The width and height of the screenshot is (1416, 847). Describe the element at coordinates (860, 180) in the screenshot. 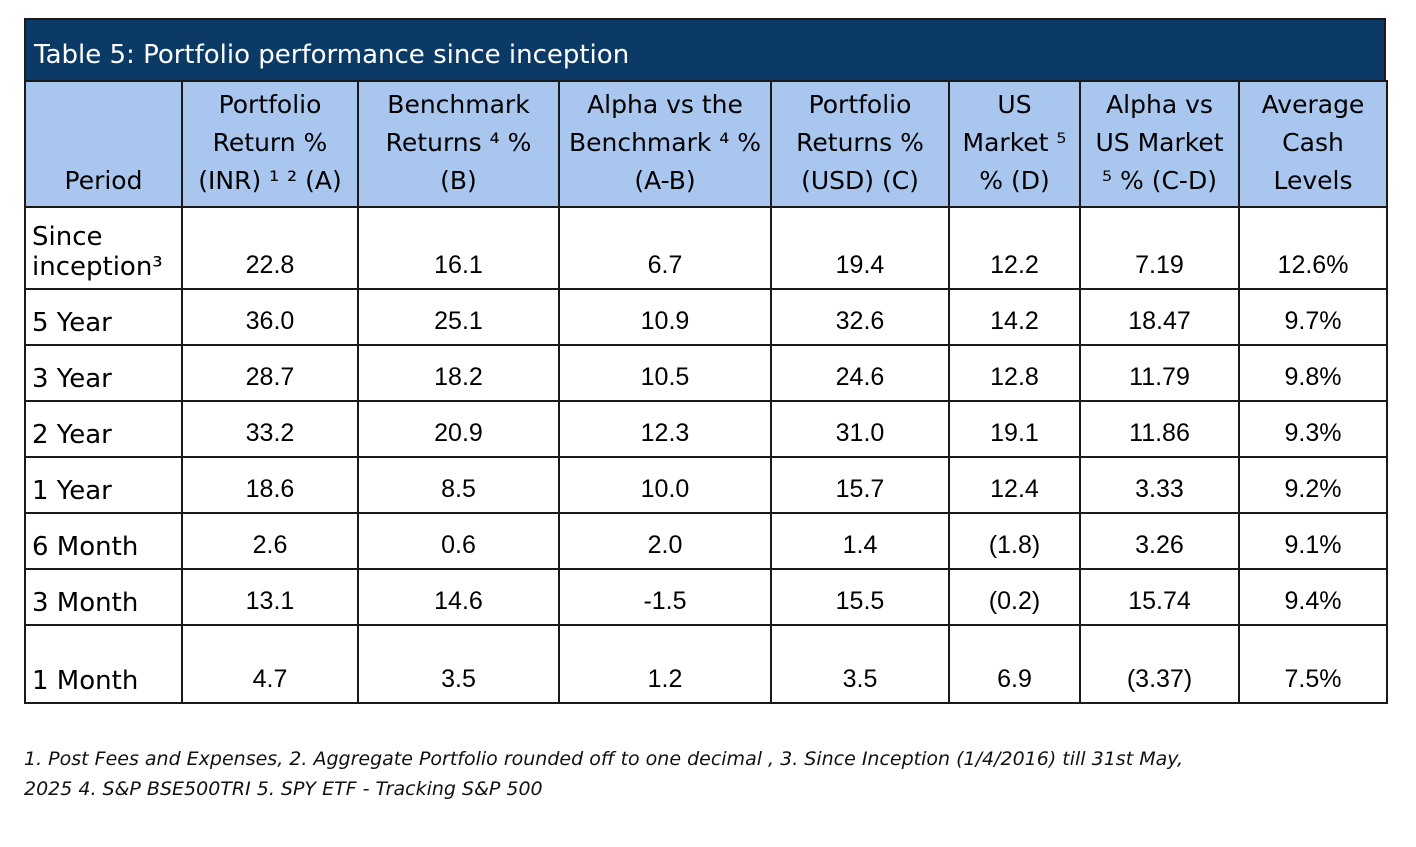

I see `header-line: (USD) (C)` at that location.